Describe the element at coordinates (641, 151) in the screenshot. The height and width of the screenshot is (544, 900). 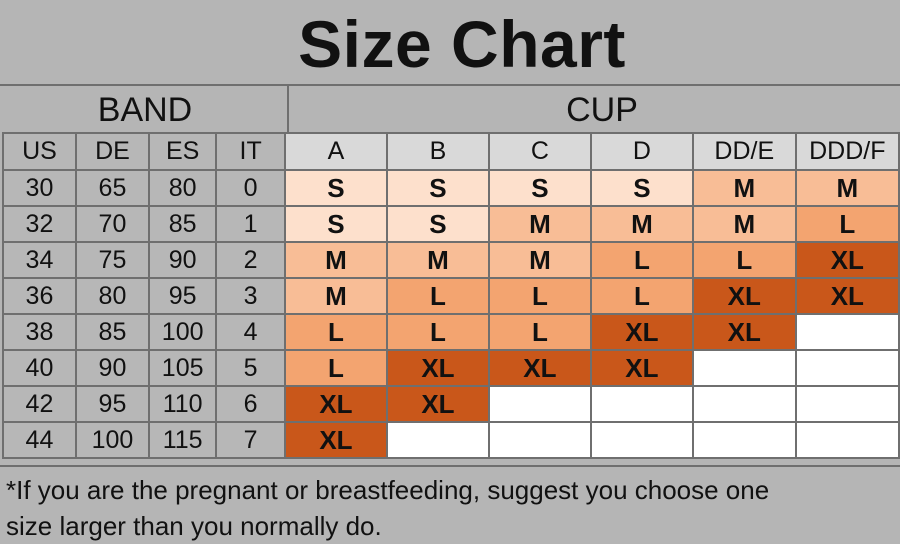
I see `cup-column-header: D` at that location.